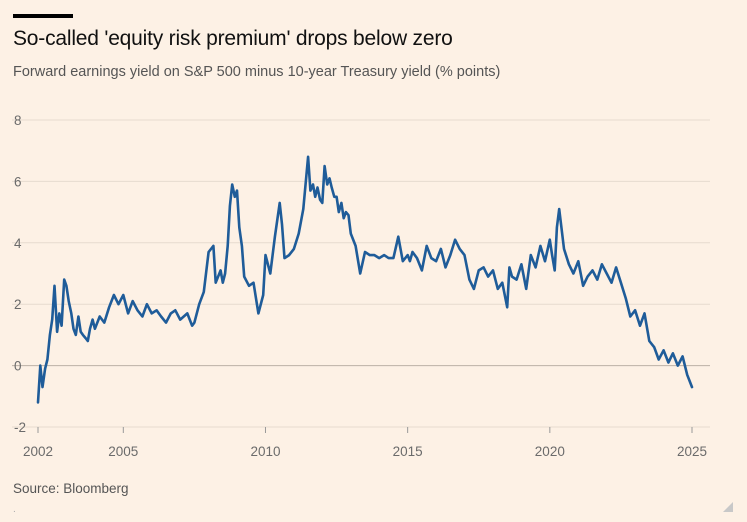  What do you see at coordinates (18, 243) in the screenshot?
I see `y-tick-label: 4` at bounding box center [18, 243].